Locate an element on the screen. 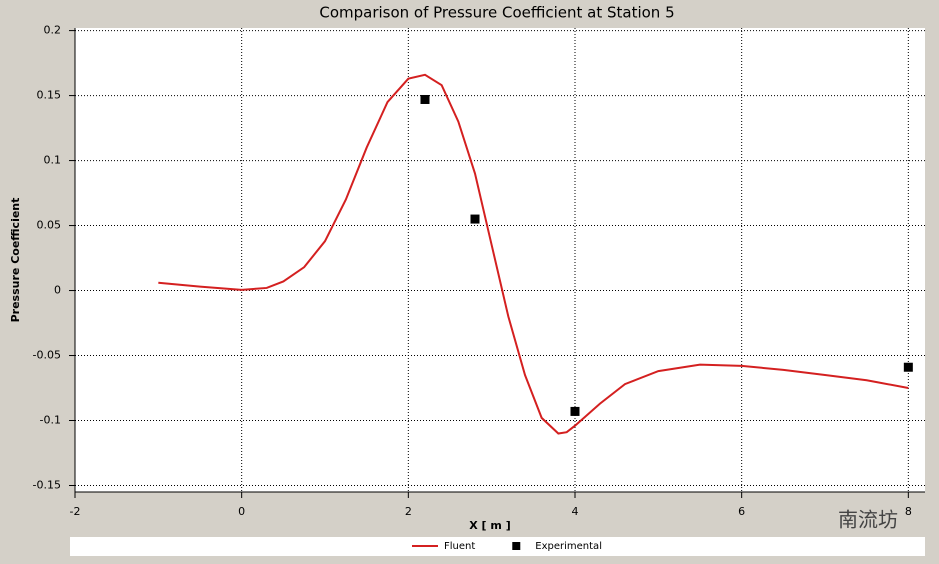 This screenshot has height=564, width=939. y-tick-label: -0.1 is located at coordinates (50, 420).